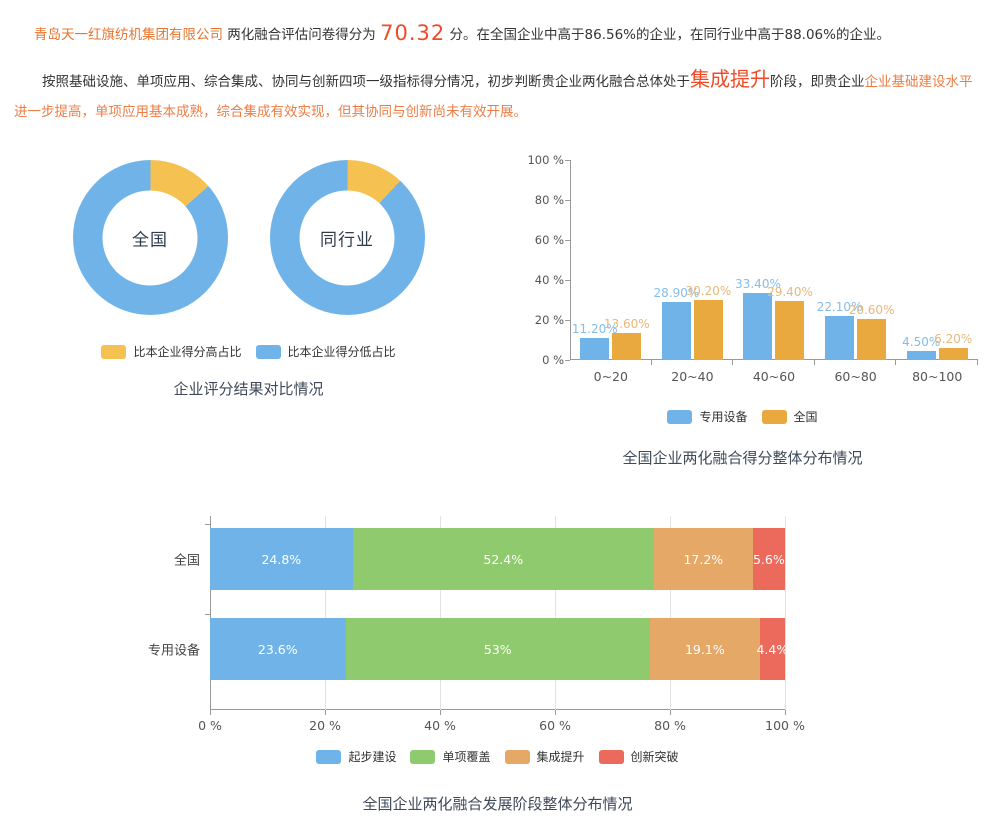 The width and height of the screenshot is (995, 829). I want to click on donut-chart-caption: 企业评分结果对比情况, so click(248, 389).